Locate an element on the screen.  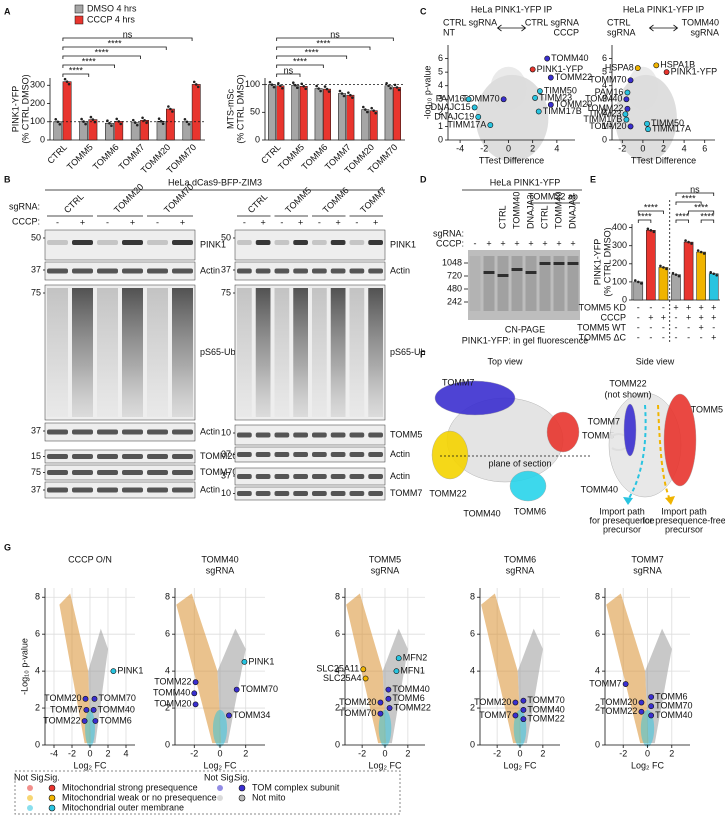
tomm5-side is located at coordinates (680, 440).